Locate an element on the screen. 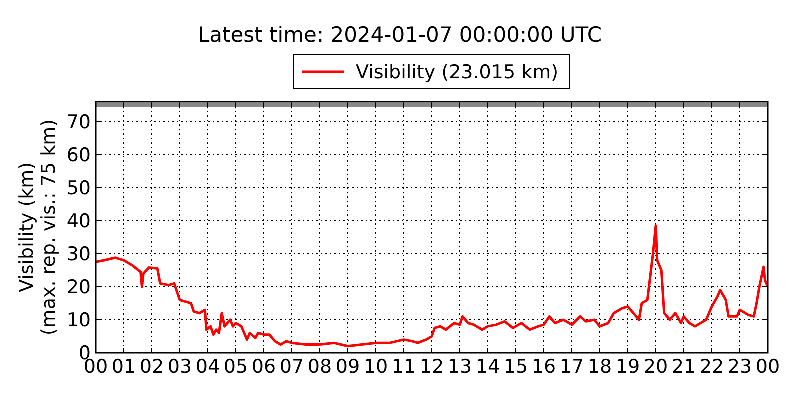 This screenshot has width=800, height=400. y-tick-label: 70 is located at coordinates (78, 122).